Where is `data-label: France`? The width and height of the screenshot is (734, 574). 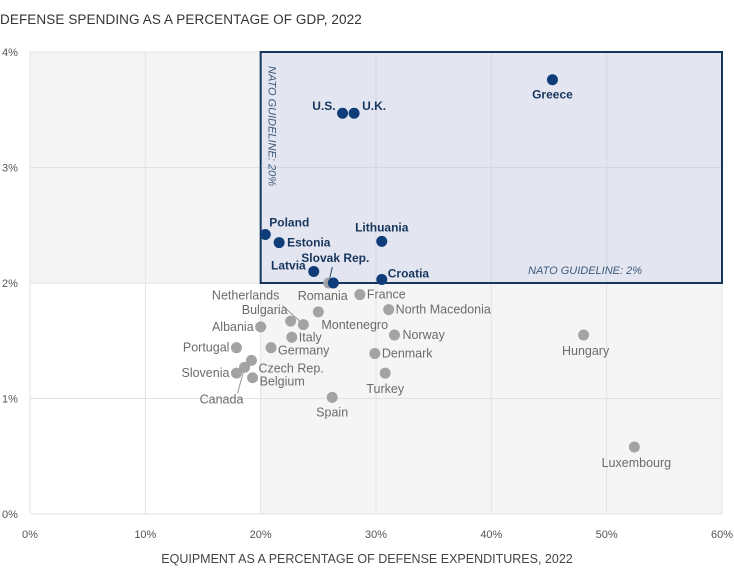
data-label: France is located at coordinates (386, 295).